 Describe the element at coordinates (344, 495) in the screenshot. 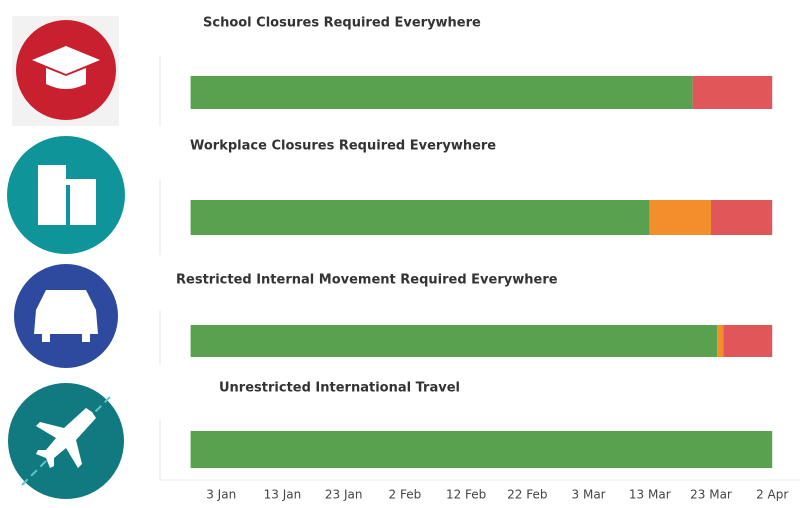

I see `x-tick-label: 23 Jan` at that location.